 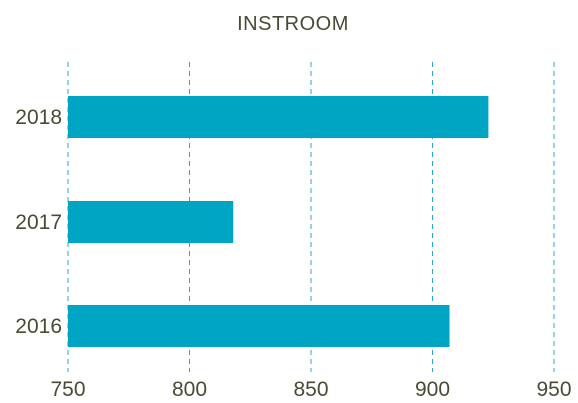 What do you see at coordinates (189, 389) in the screenshot?
I see `x-tick-label: 800` at bounding box center [189, 389].